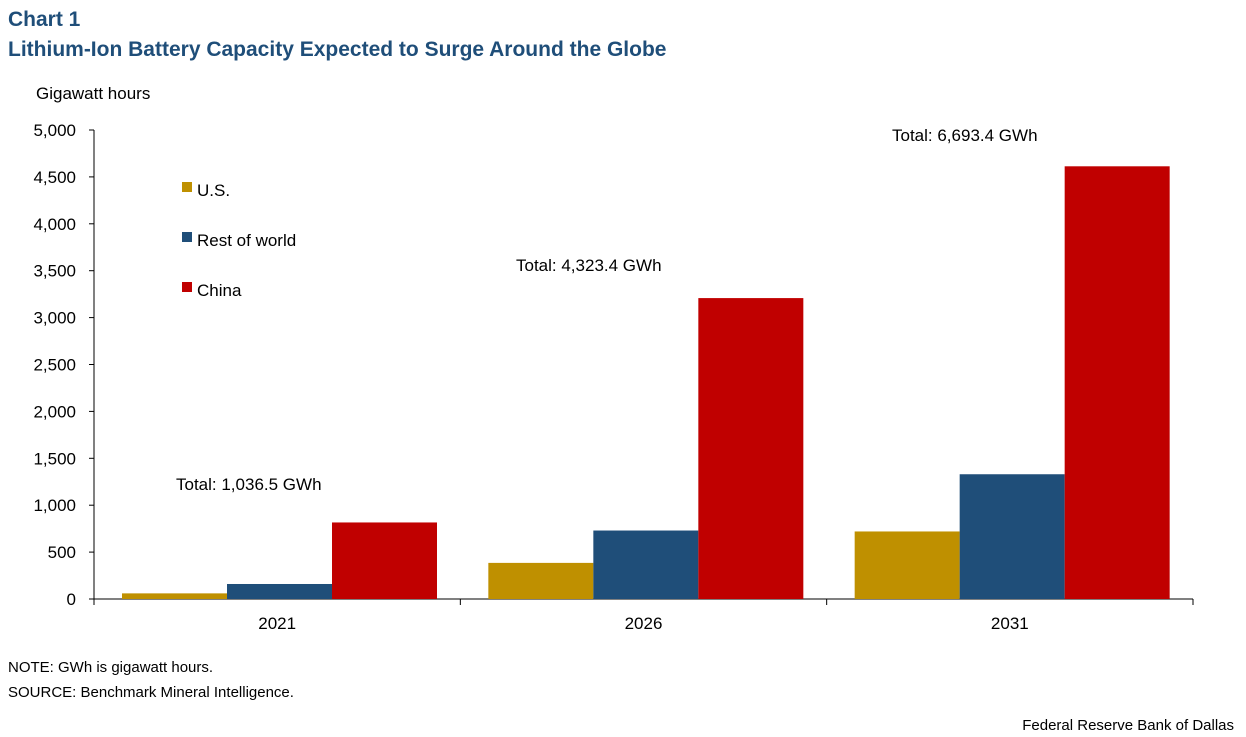  I want to click on y-tick-label: 5,000, so click(54, 130).